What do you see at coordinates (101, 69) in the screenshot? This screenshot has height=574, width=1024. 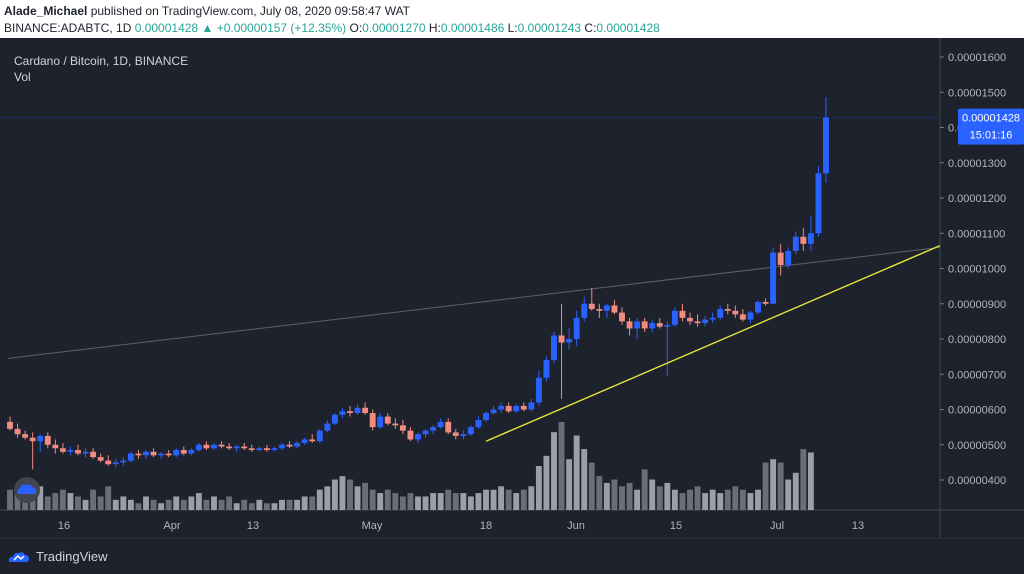 I see `chart-legend: Cardano / Bitcoin, 1D, BINANCE Vol` at bounding box center [101, 69].